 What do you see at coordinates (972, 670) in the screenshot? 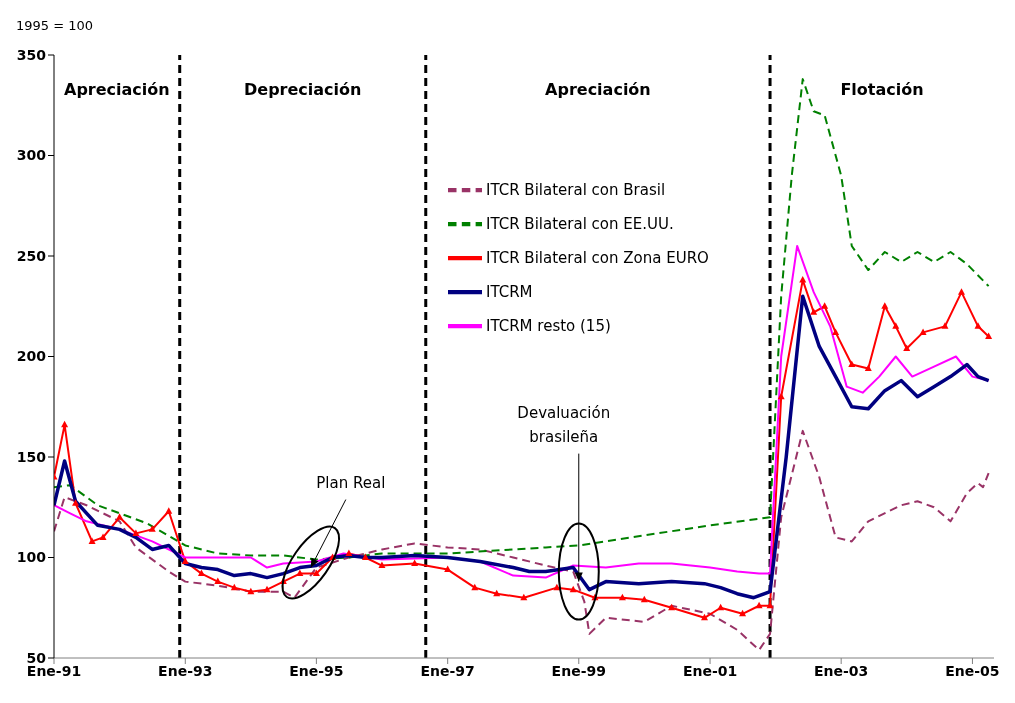
I see `x-tick-label: Ene-05` at bounding box center [972, 670].